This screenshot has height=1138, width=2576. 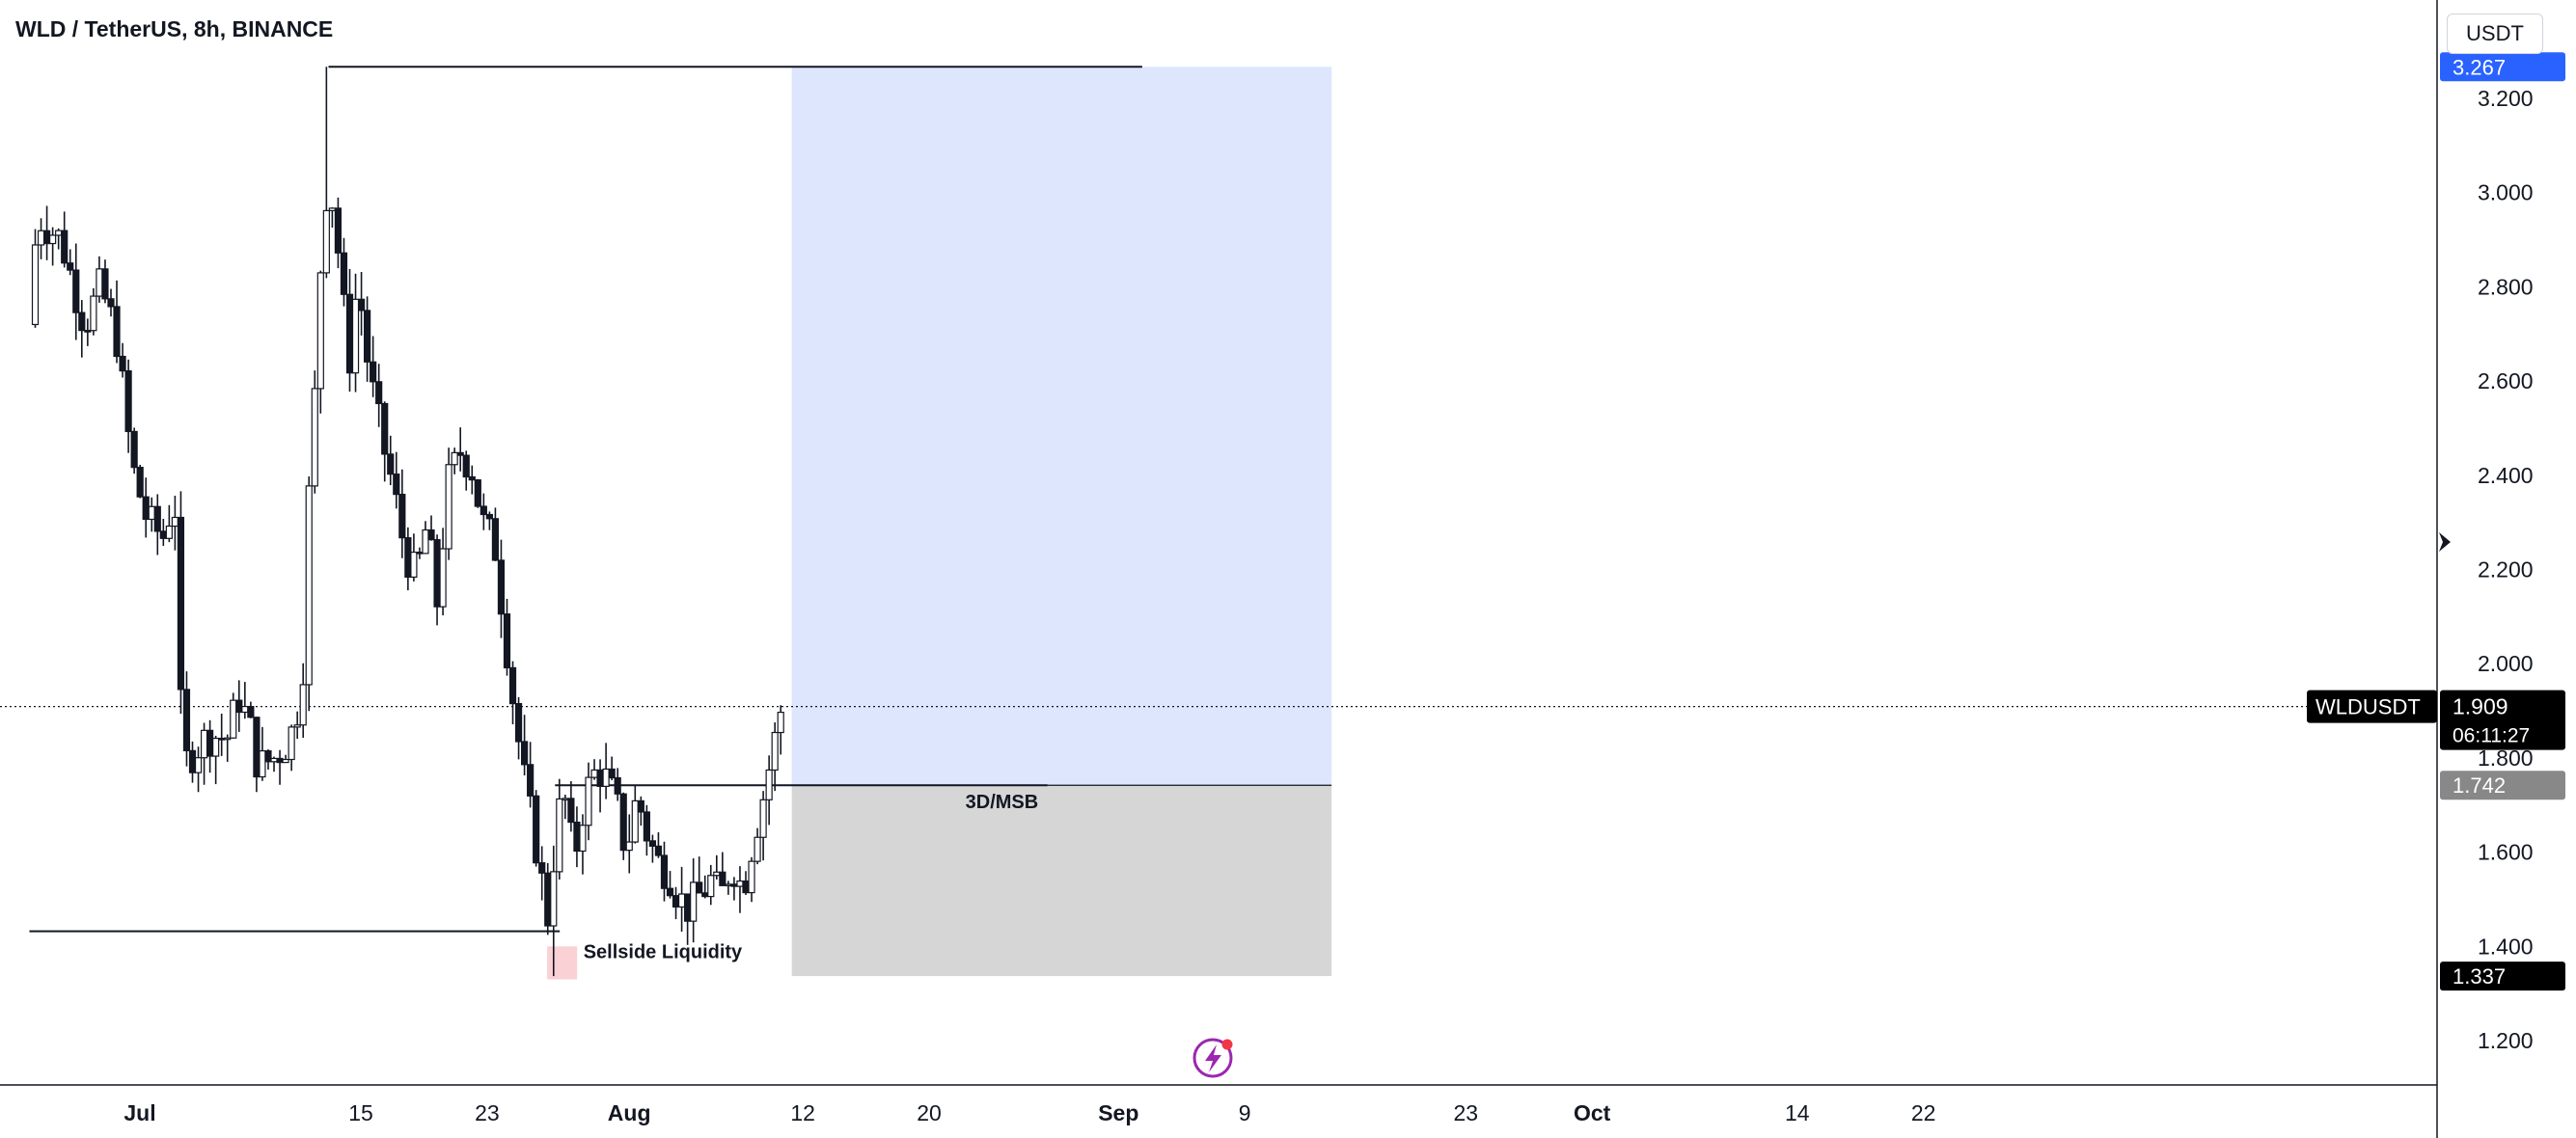 What do you see at coordinates (2506, 570) in the screenshot?
I see `y-tick-label: 2.200` at bounding box center [2506, 570].